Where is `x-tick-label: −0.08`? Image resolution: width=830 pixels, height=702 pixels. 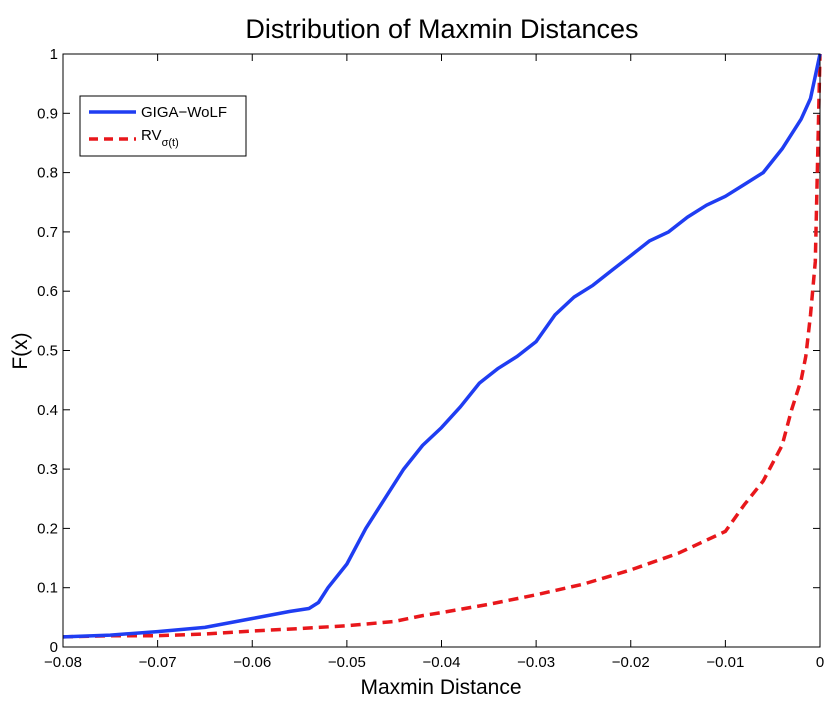 x-tick-label: −0.08 is located at coordinates (63, 662).